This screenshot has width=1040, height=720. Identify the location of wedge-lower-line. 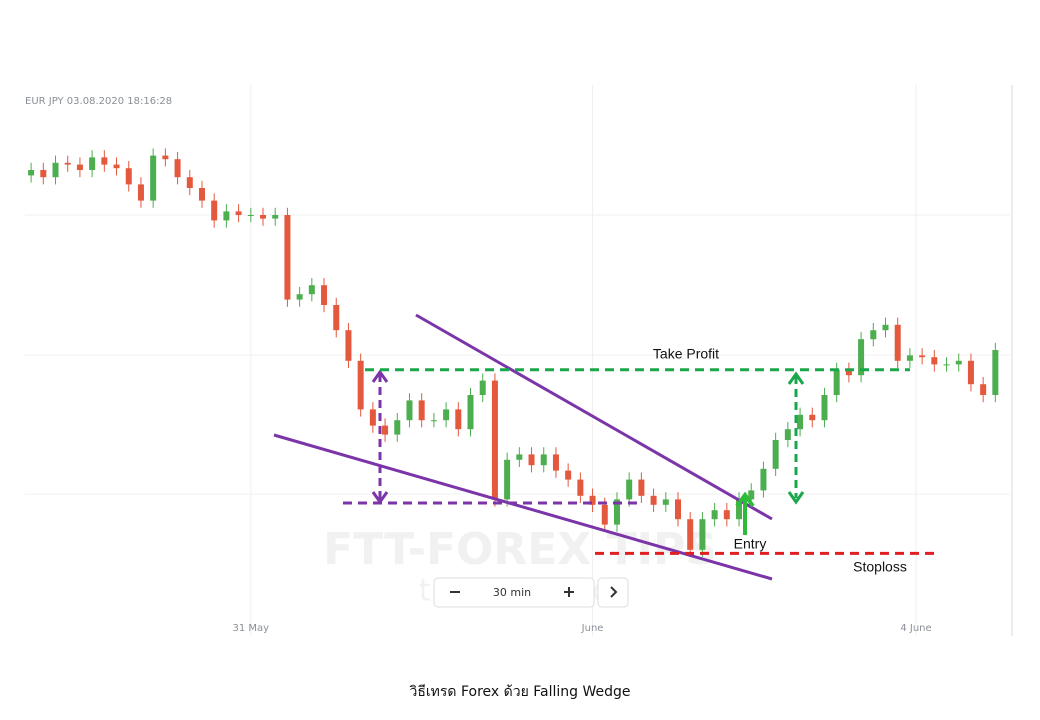
(523, 507).